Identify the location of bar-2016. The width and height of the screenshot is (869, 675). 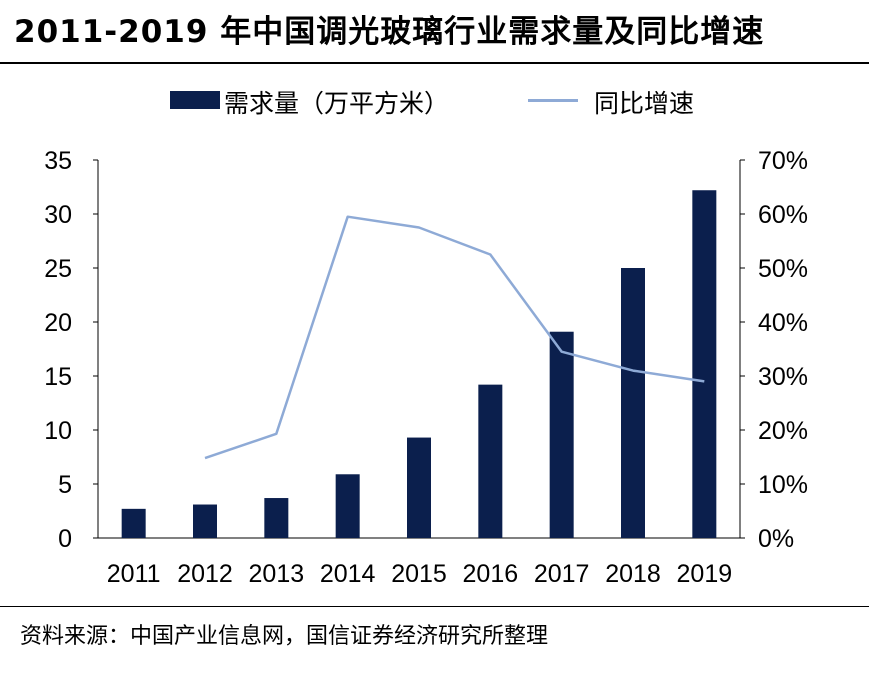
(490, 461).